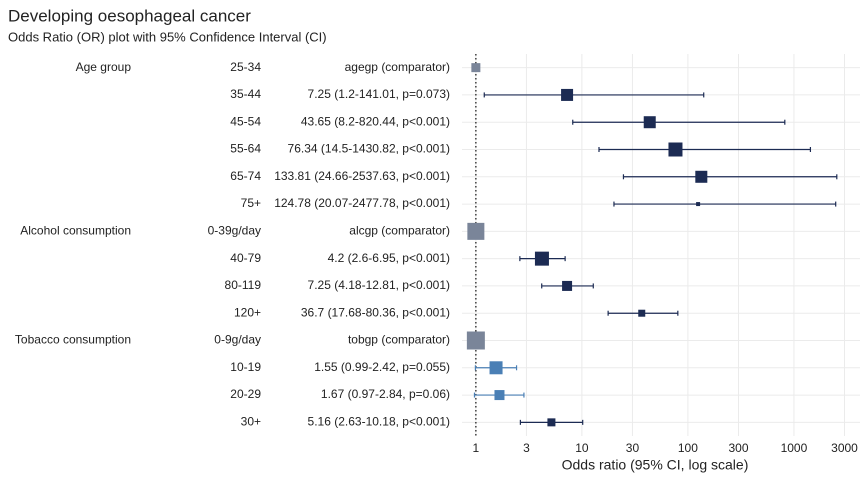 This screenshot has width=864, height=480. Describe the element at coordinates (243, 285) in the screenshot. I see `category-label: 80-119` at that location.